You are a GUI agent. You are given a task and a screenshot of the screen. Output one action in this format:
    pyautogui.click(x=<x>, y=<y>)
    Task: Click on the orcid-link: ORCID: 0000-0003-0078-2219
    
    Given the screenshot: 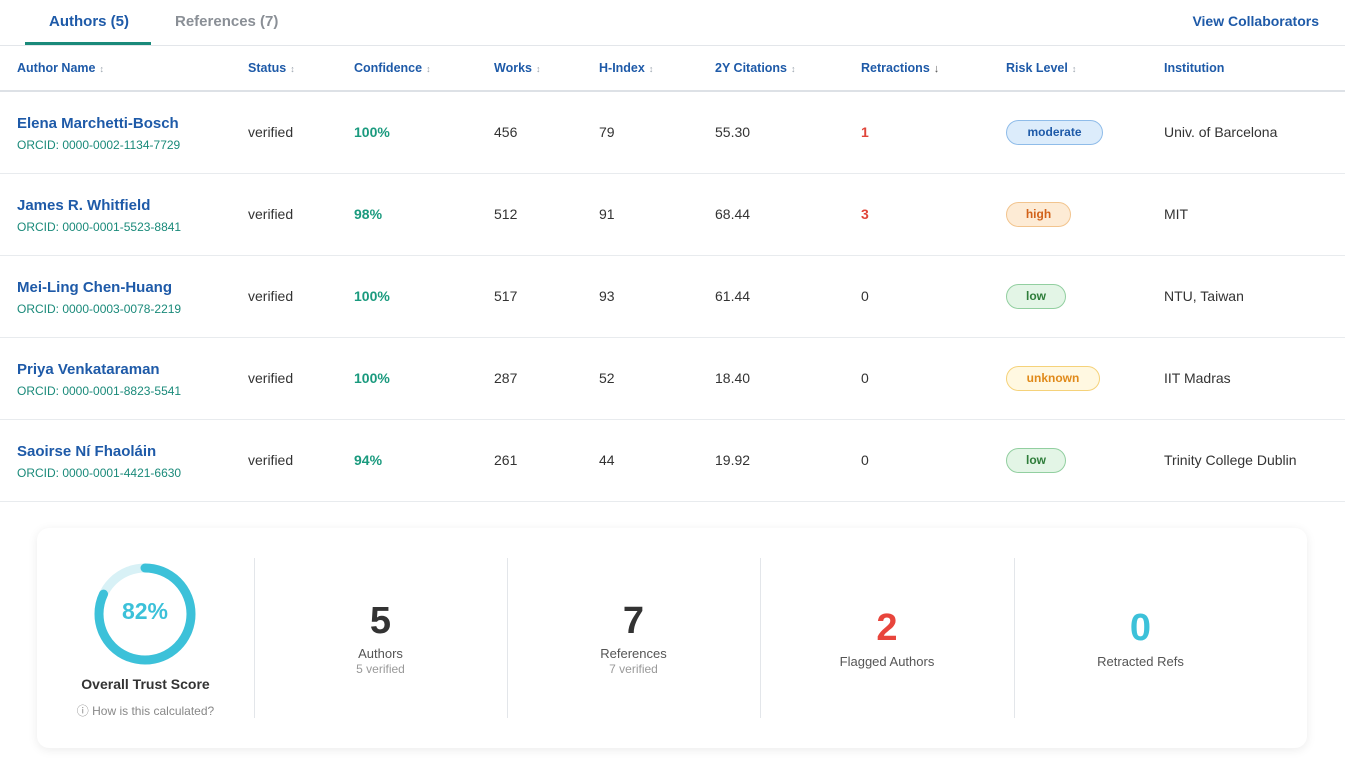 What is the action you would take?
    pyautogui.click(x=99, y=309)
    